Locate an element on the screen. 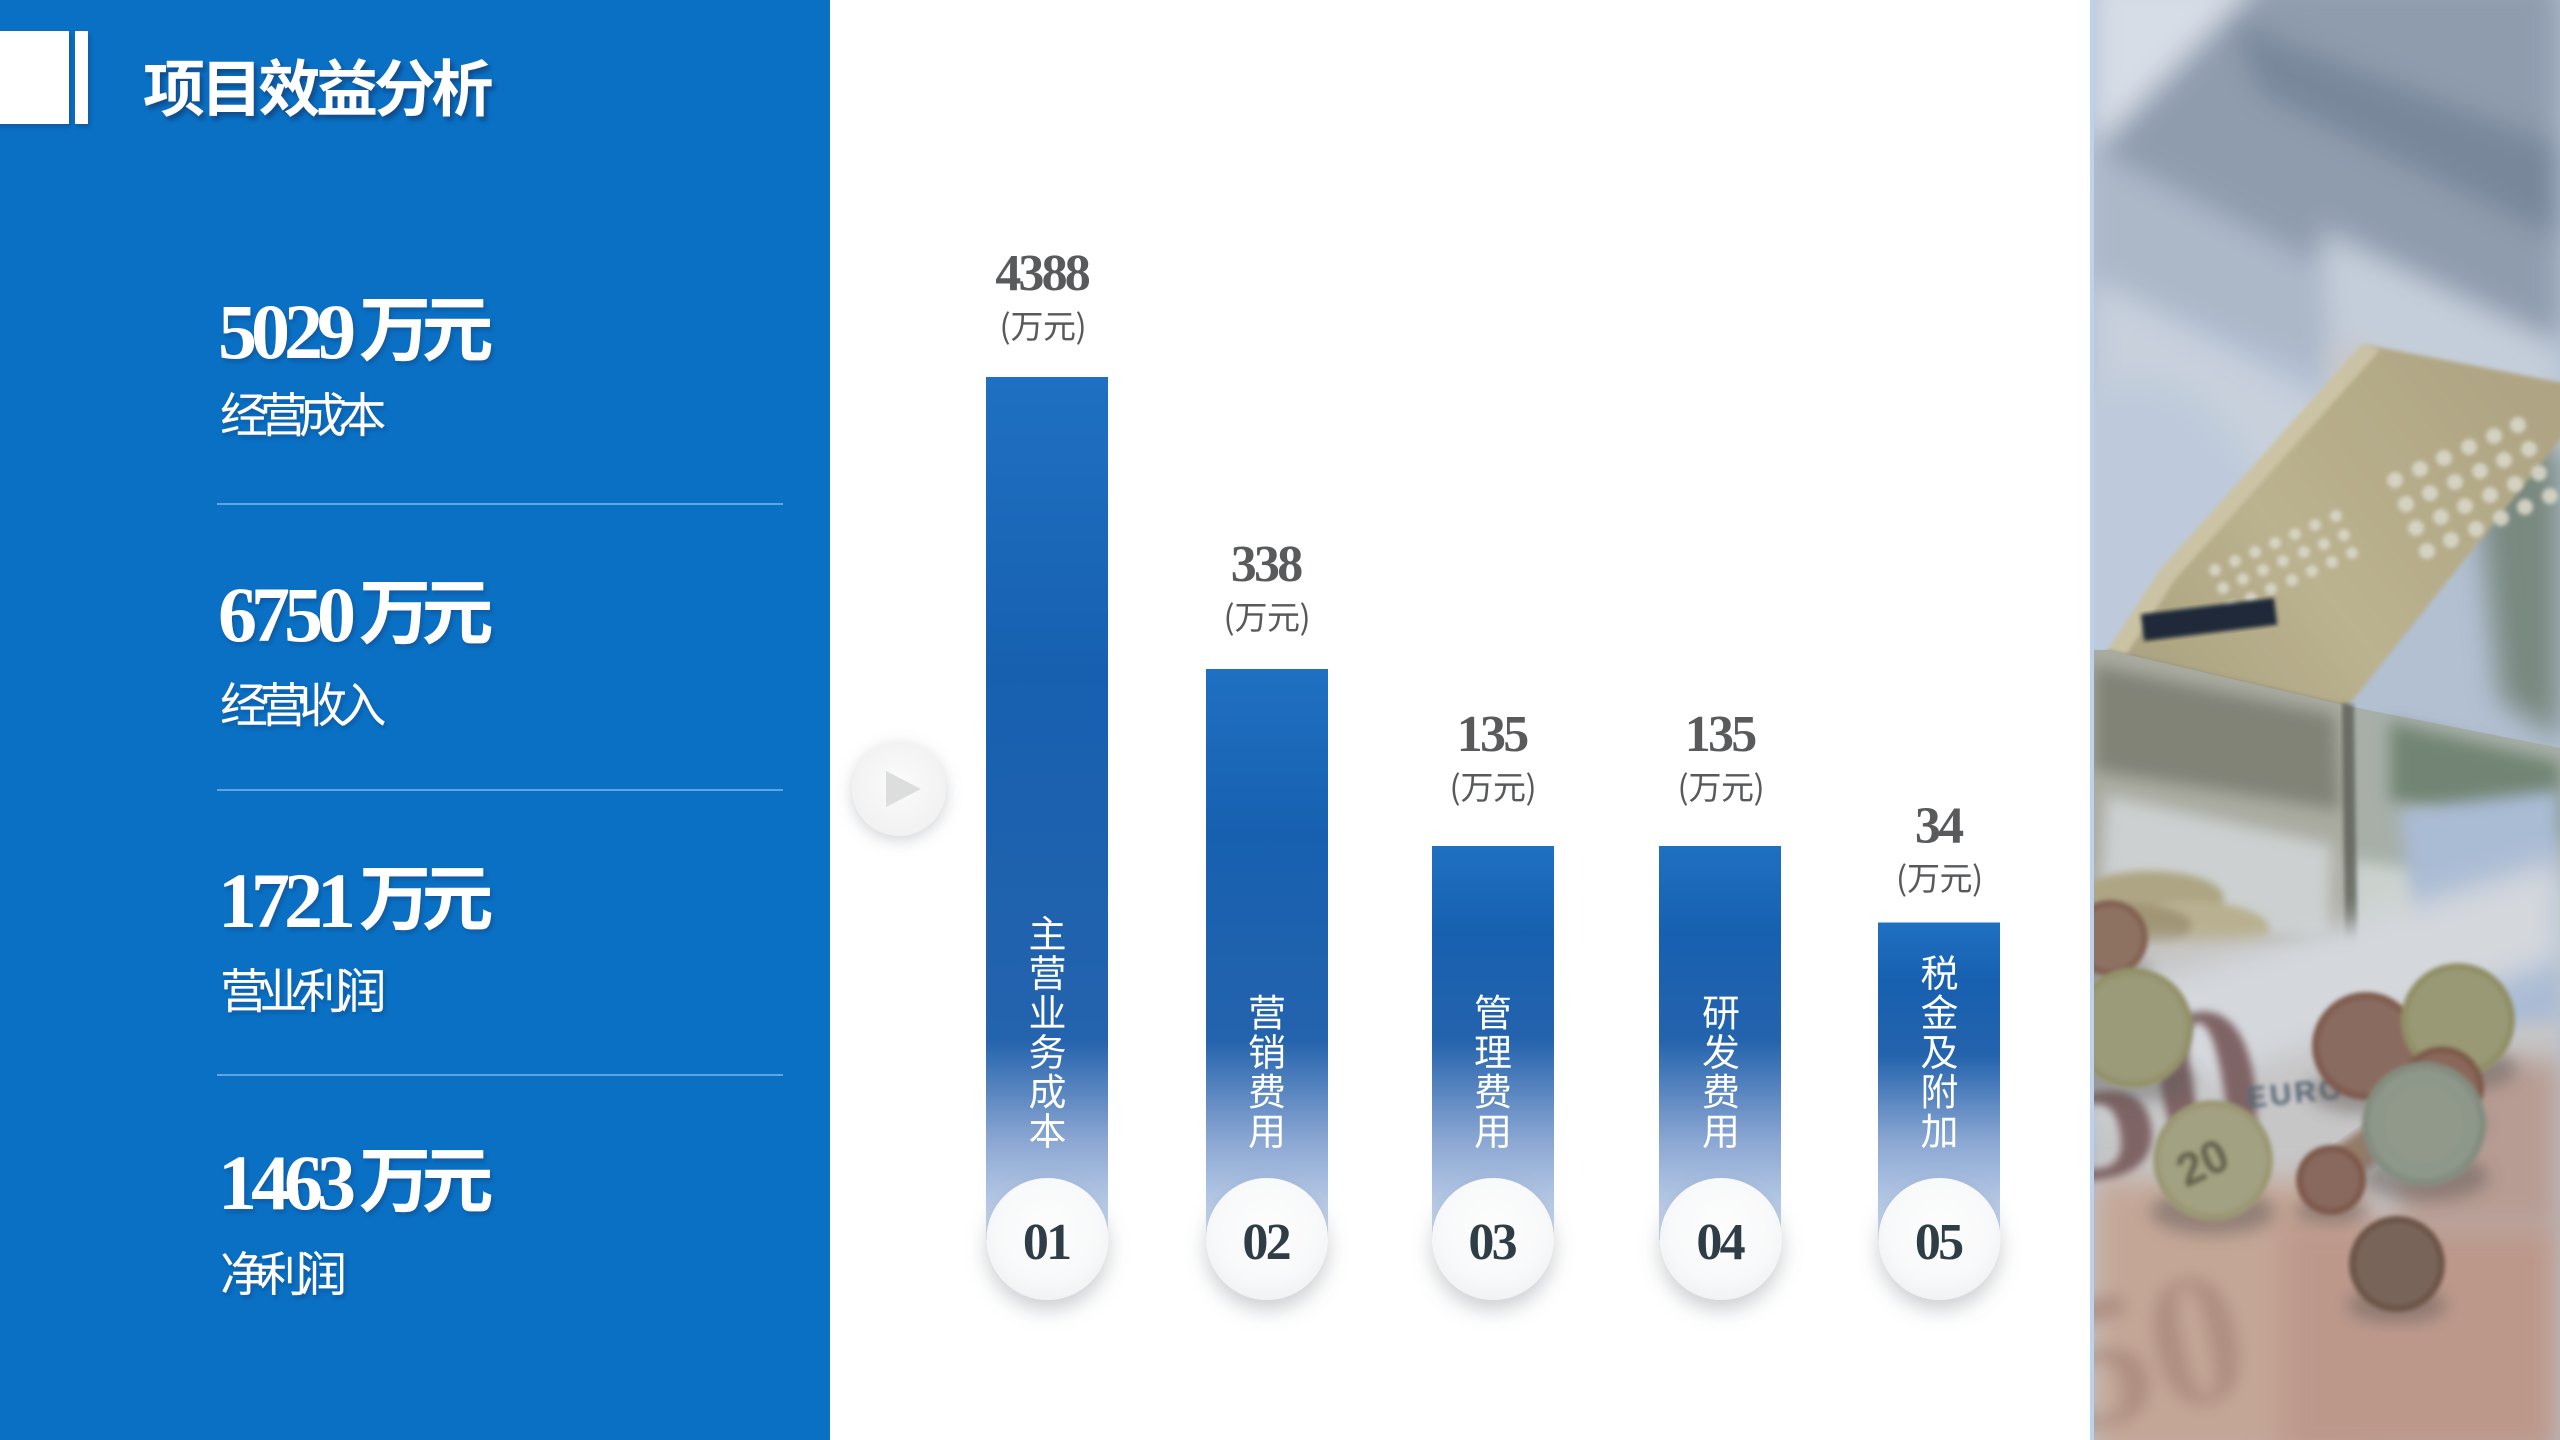  svg-text: 05 is located at coordinates (1939, 1242).